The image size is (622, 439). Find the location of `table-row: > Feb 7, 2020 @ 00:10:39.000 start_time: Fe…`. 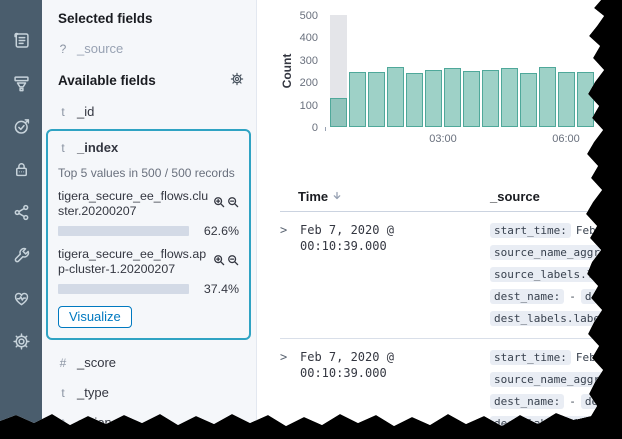

table-row: > Feb 7, 2020 @ 00:10:39.000 start_time: Fe… is located at coordinates (448, 382).